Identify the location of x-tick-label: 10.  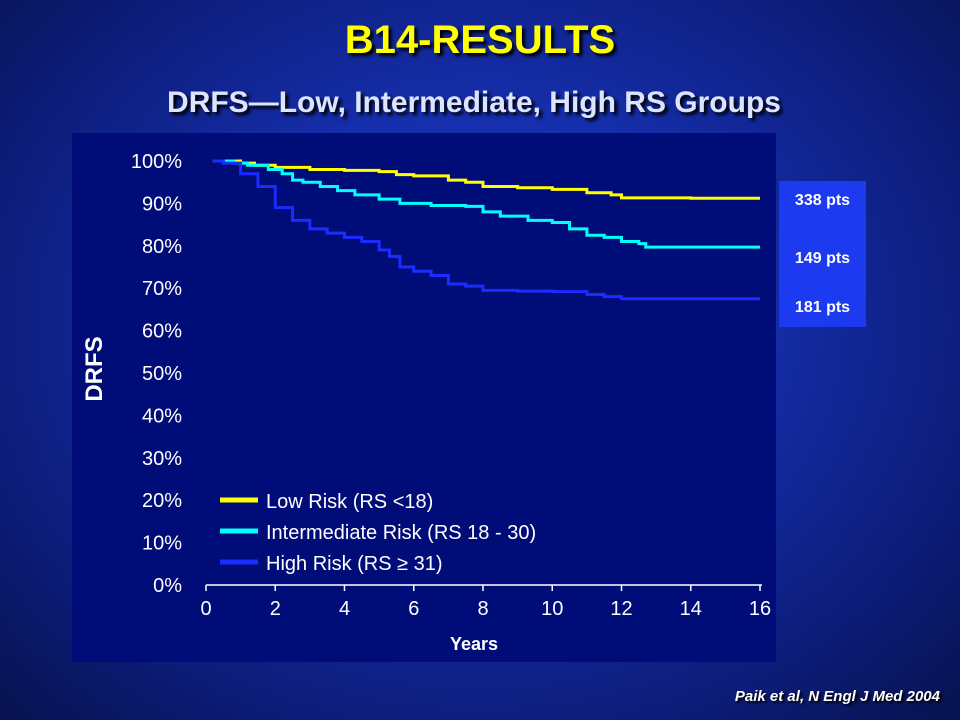
(552, 609).